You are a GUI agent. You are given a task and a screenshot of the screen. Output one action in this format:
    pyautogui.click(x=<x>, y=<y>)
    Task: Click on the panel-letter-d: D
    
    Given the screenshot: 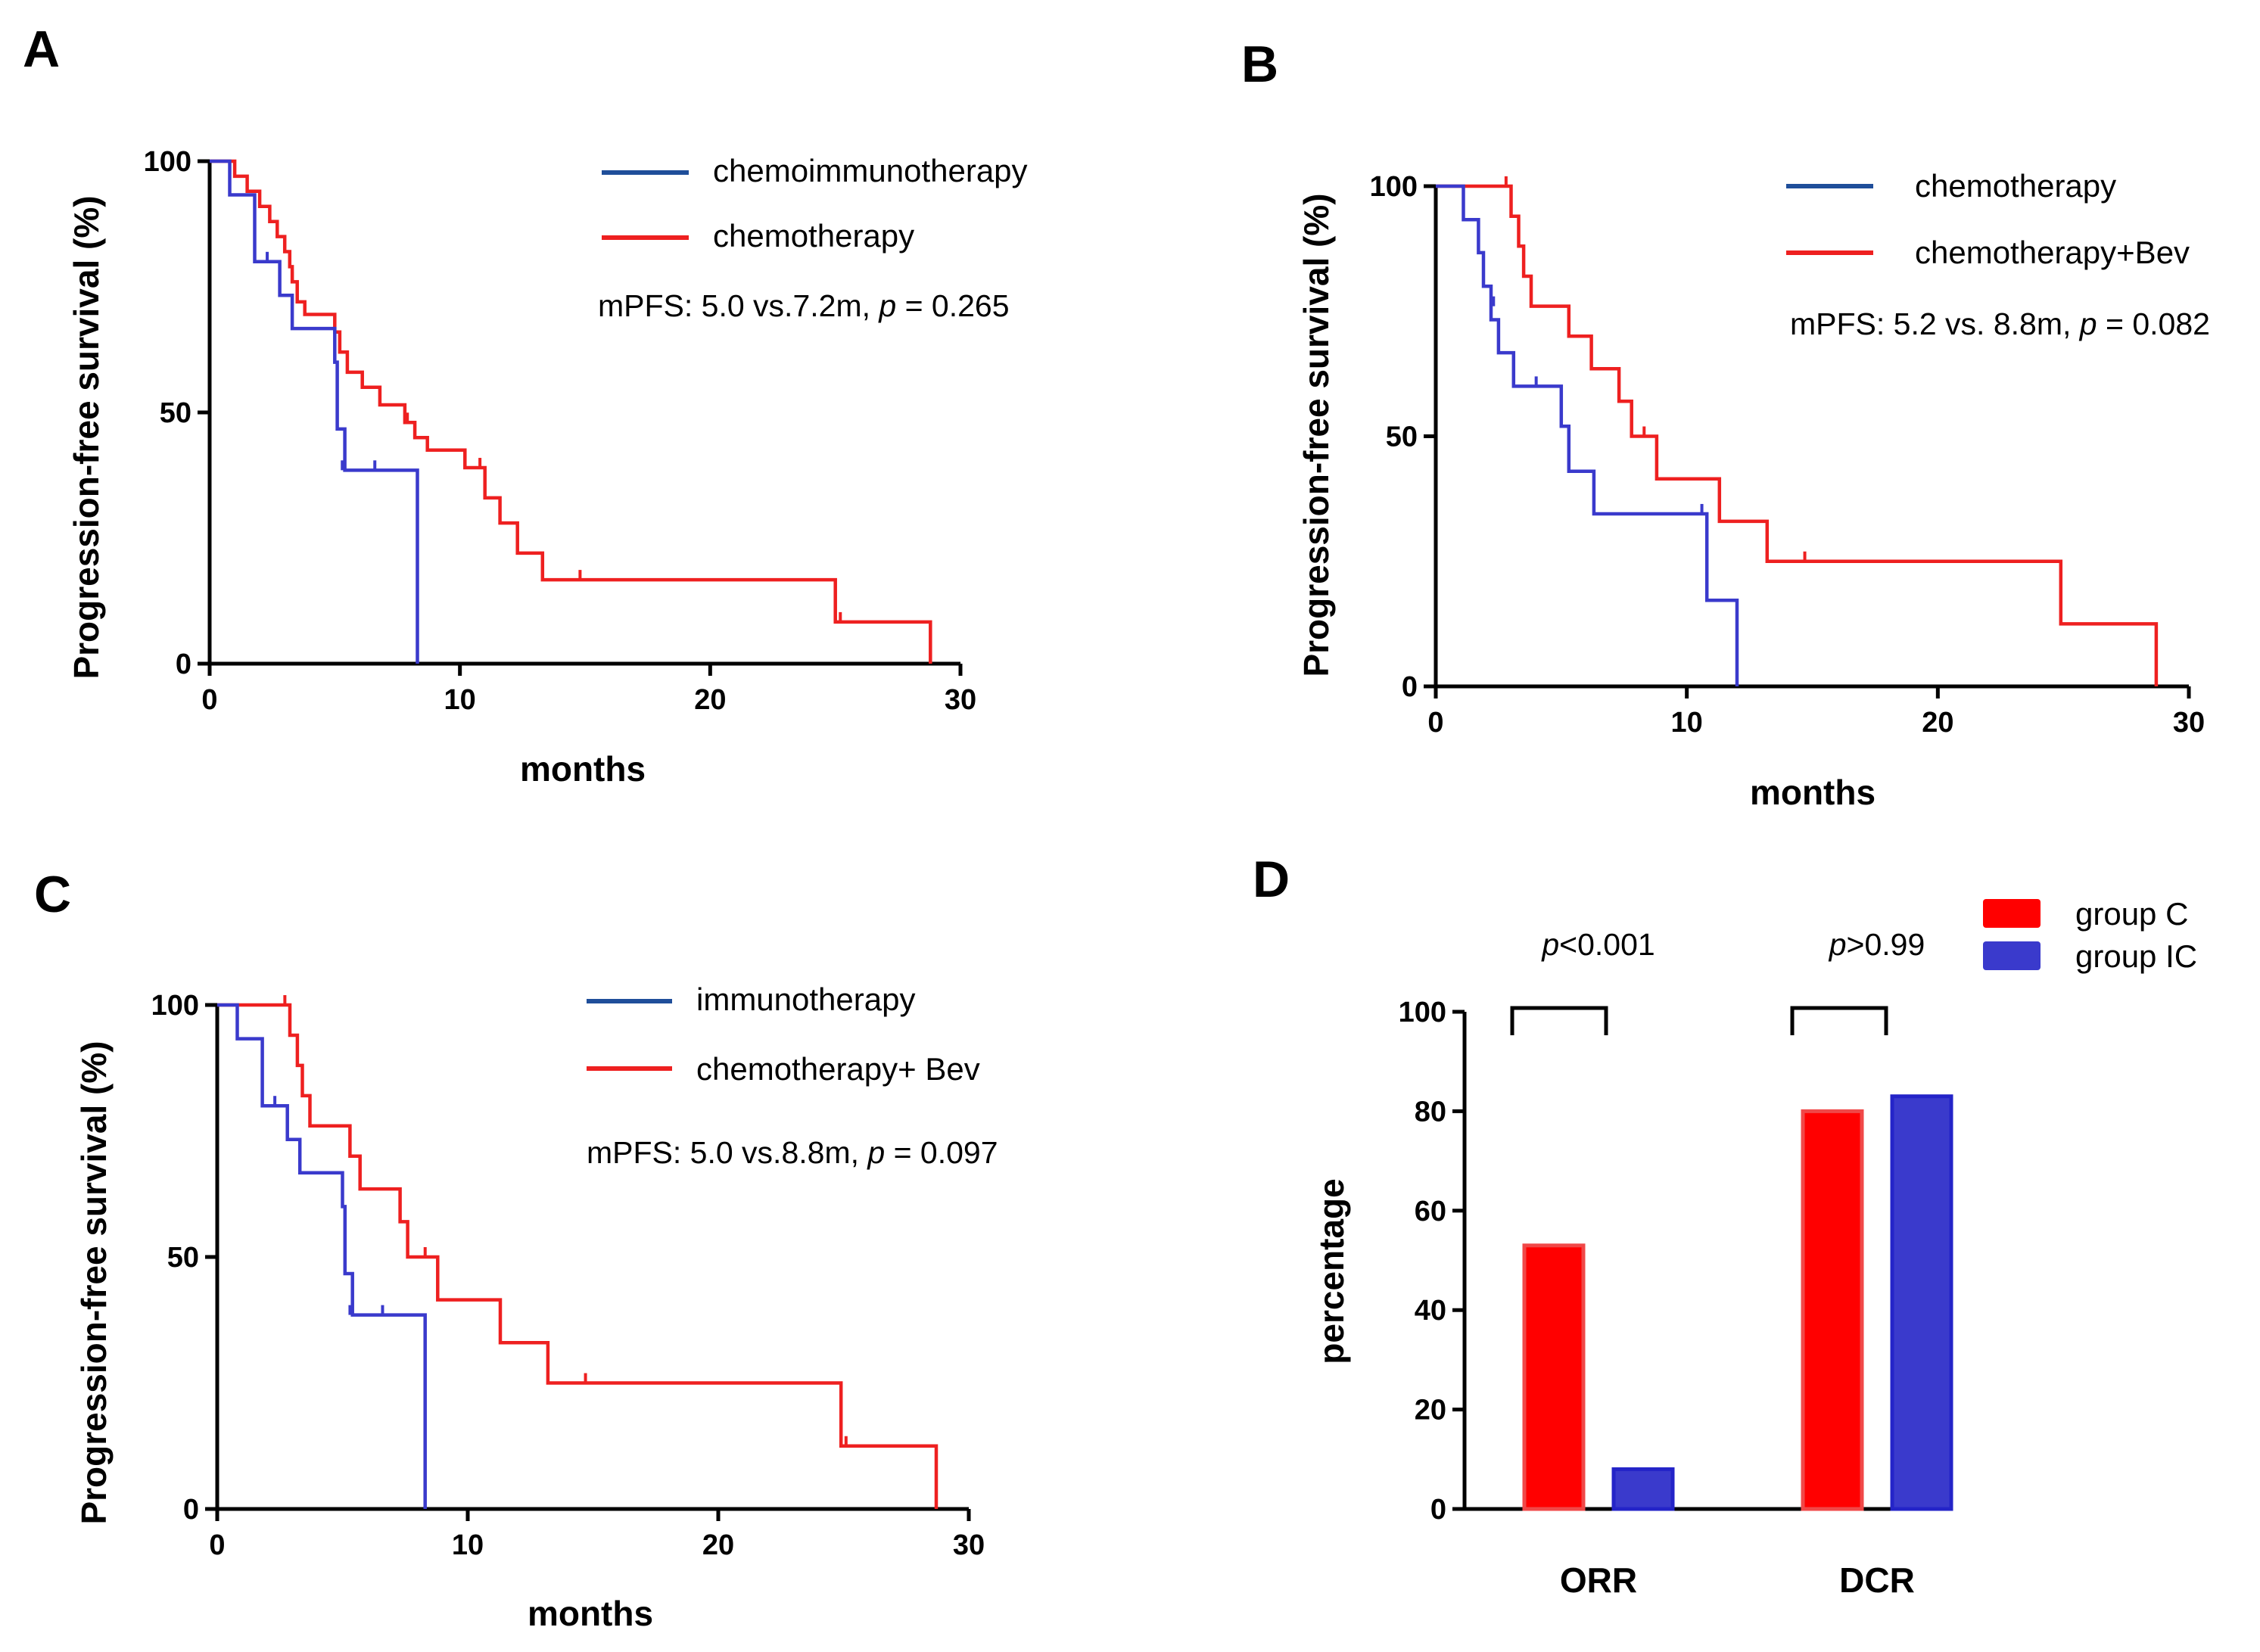 What is the action you would take?
    pyautogui.click(x=1271, y=879)
    